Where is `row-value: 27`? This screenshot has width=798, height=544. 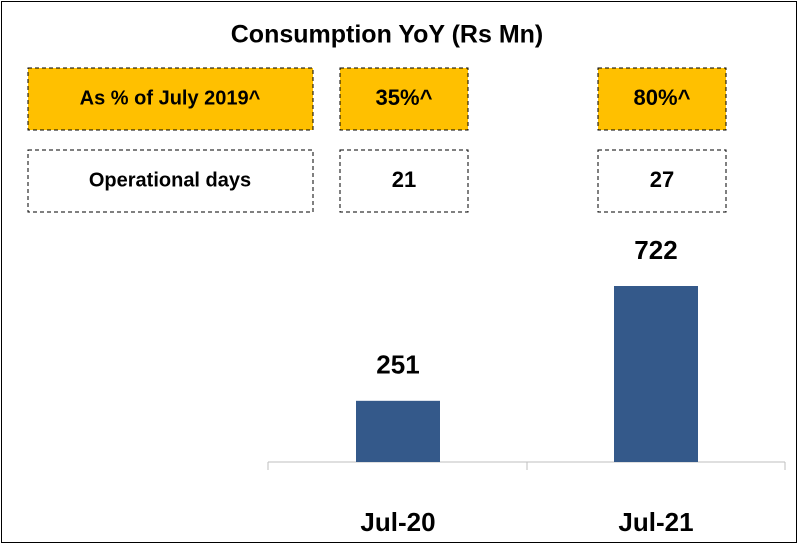
row-value: 27 is located at coordinates (662, 179).